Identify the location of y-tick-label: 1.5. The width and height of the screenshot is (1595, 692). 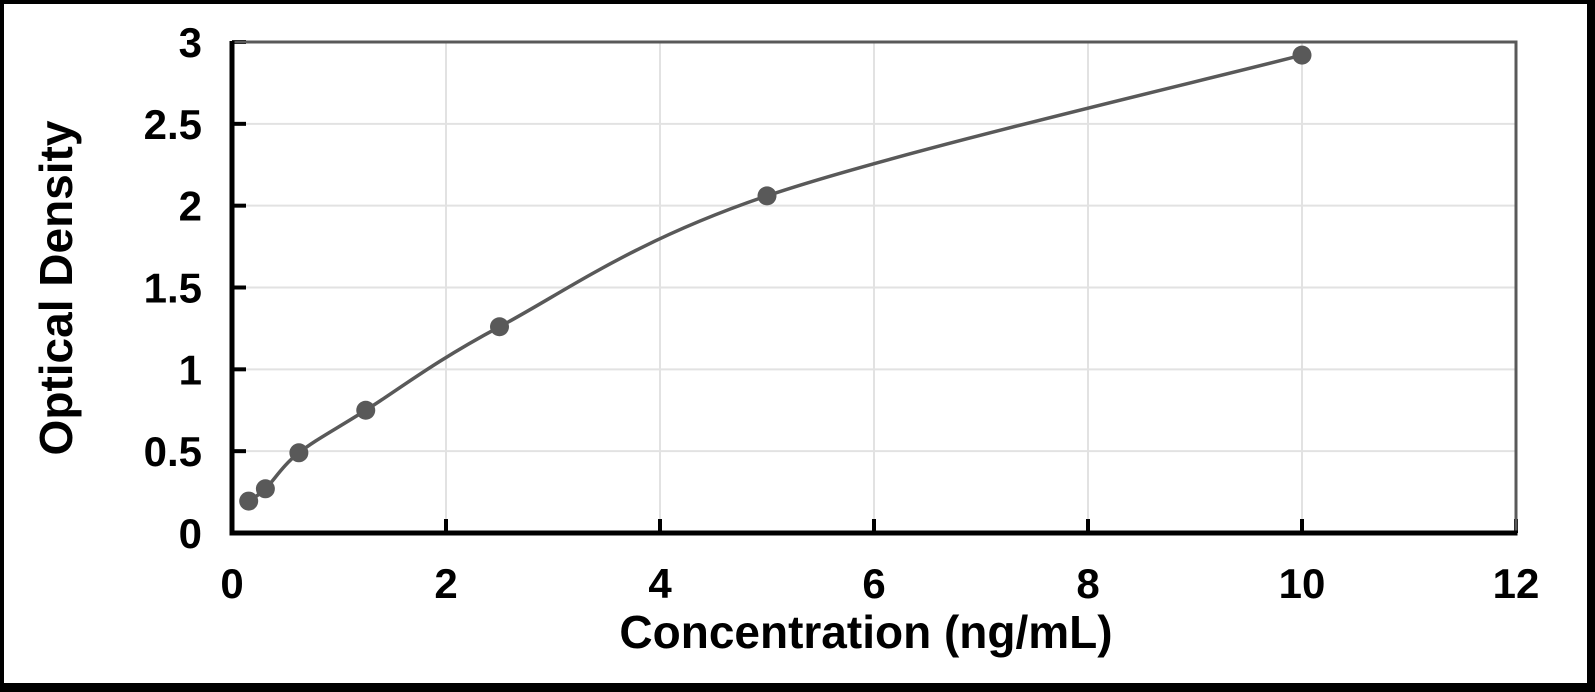
(173, 288).